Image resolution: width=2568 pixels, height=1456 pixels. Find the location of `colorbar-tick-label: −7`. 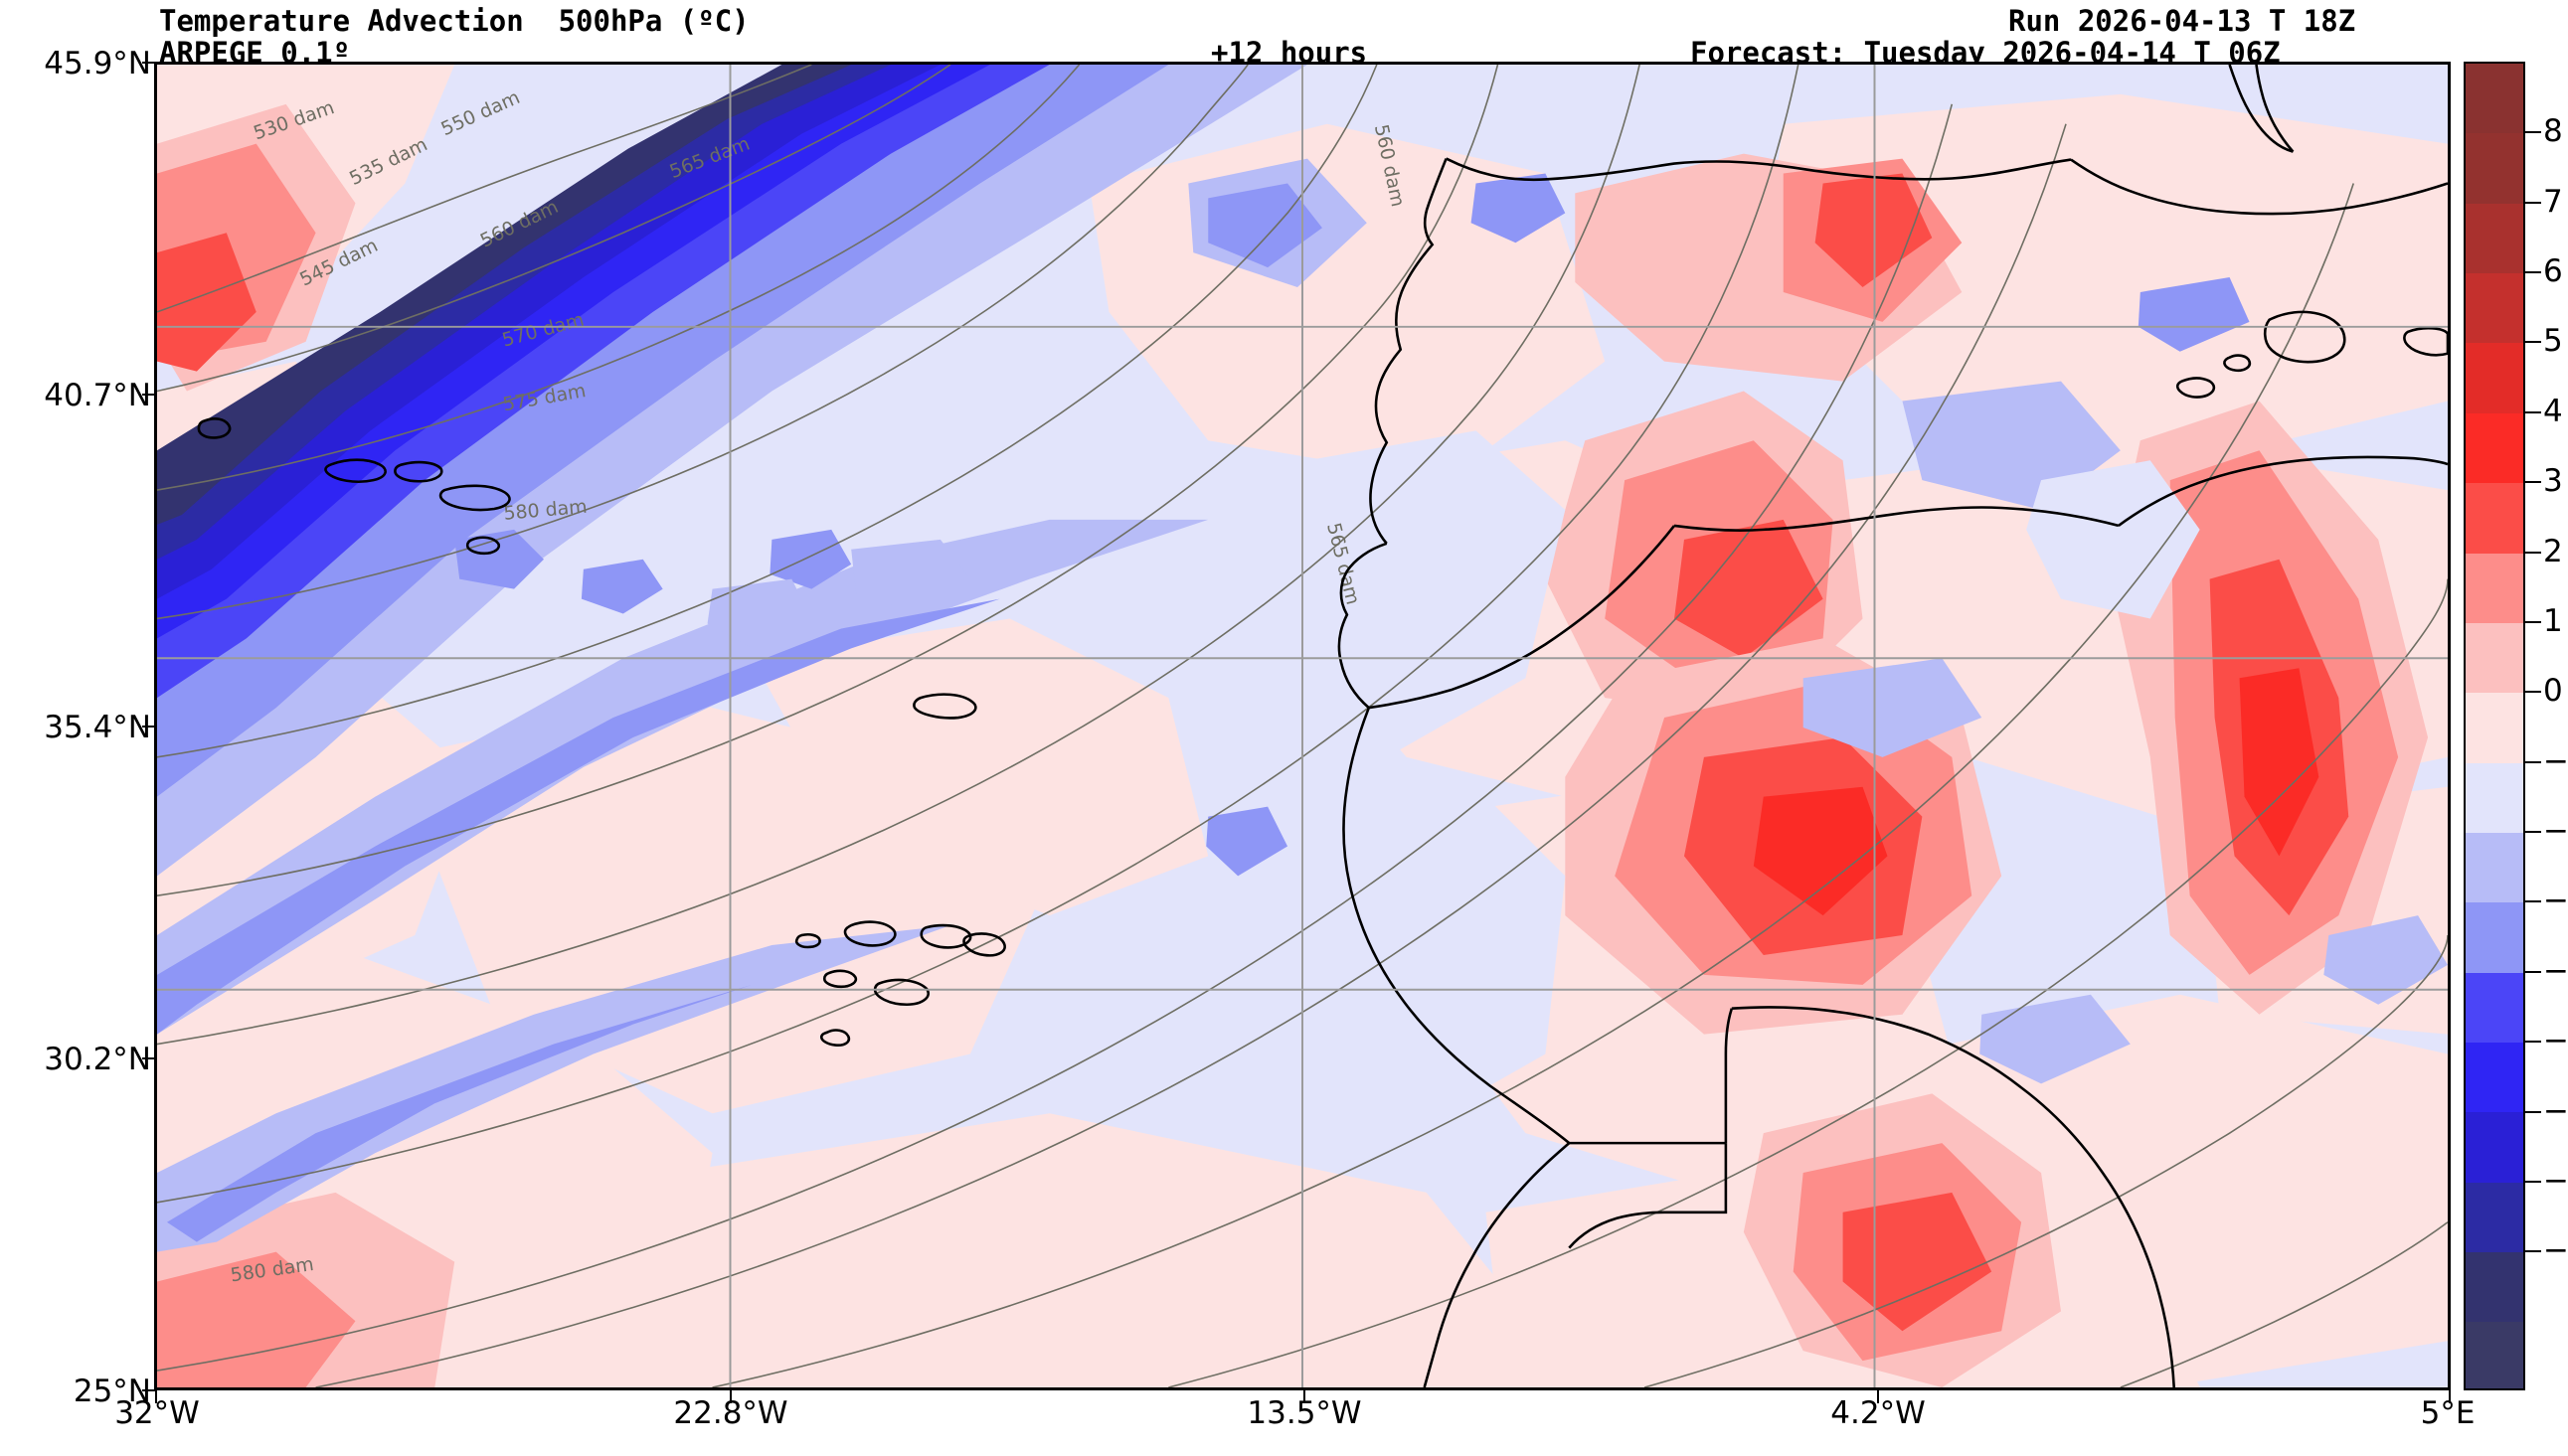

colorbar-tick-label: −7 is located at coordinates (2555, 1180).